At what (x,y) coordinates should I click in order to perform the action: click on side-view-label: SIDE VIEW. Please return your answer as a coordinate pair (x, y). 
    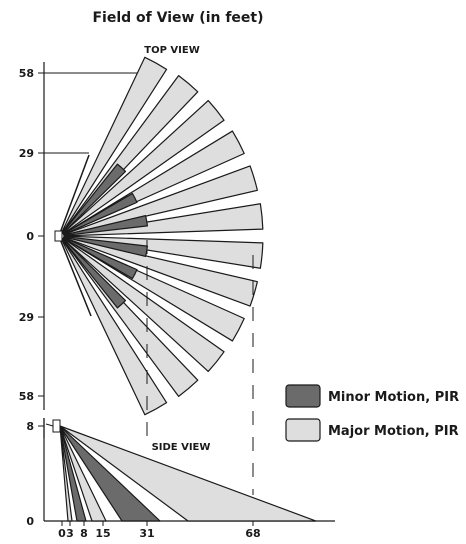
    Looking at the image, I should click on (181, 447).